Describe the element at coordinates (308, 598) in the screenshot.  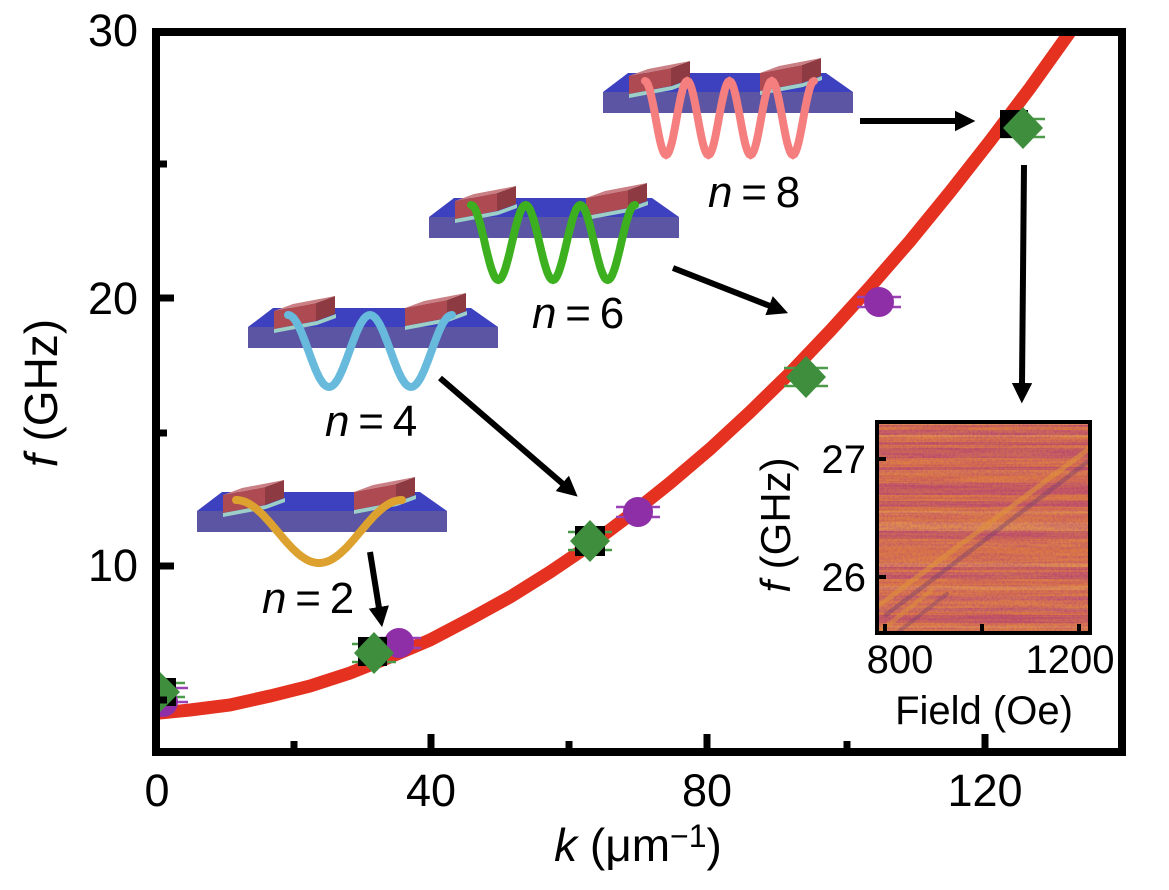
I see `svg-text: n = 2` at that location.